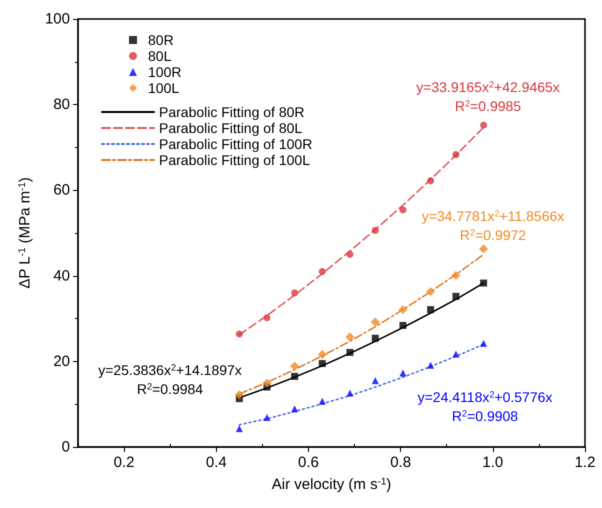  I want to click on x-tick-label: 1.0, so click(493, 462).